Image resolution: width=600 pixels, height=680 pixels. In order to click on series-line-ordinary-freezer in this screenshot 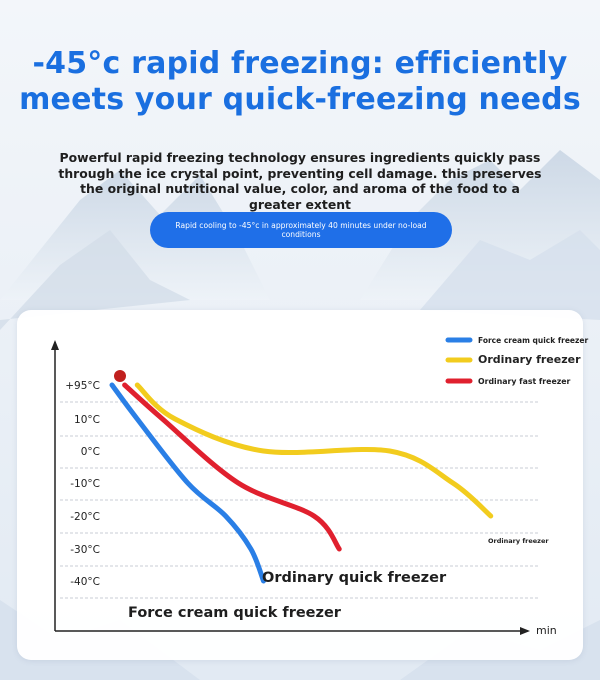, I will do `click(314, 450)`.